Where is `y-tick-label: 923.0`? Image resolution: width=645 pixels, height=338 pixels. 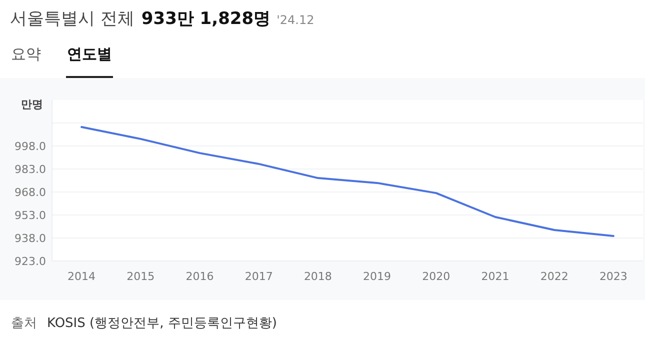 y-tick-label: 923.0 is located at coordinates (30, 261).